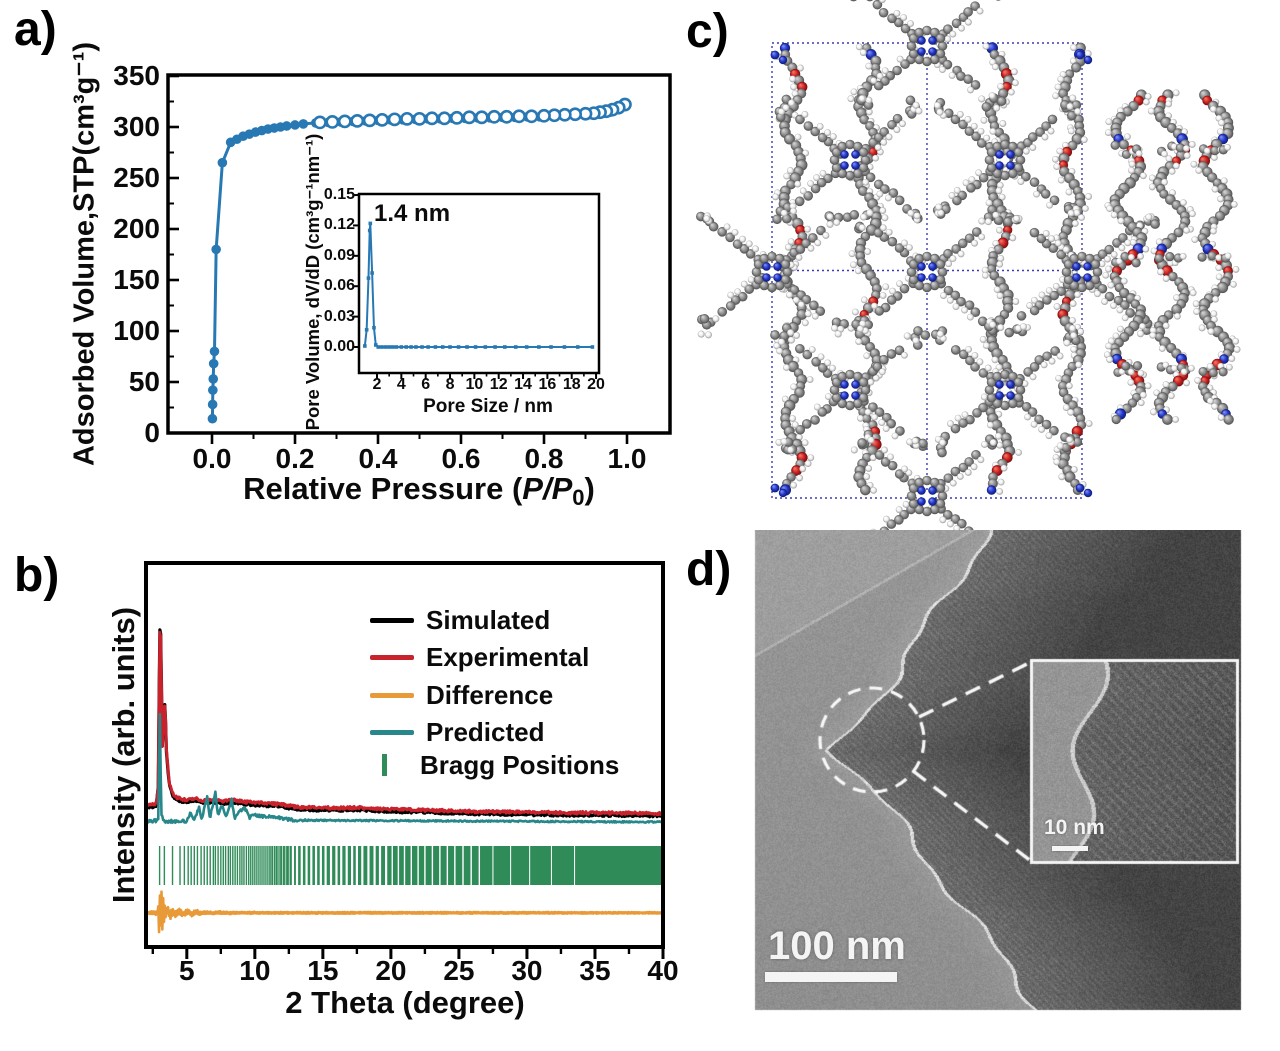 The image size is (1280, 1051). What do you see at coordinates (392, 657) in the screenshot?
I see `experimental-line-swatch` at bounding box center [392, 657].